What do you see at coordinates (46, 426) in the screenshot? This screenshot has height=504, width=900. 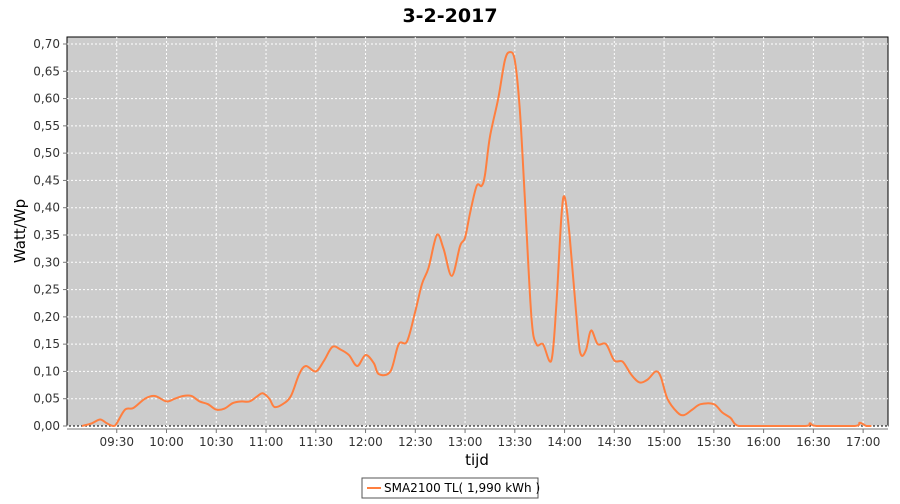 I see `y-tick-label: 0,00` at bounding box center [46, 426].